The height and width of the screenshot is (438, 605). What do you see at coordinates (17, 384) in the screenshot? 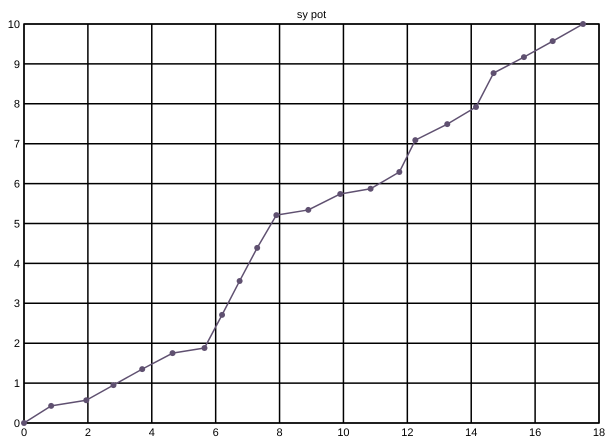
I see `y-tick-label: 1` at bounding box center [17, 384].